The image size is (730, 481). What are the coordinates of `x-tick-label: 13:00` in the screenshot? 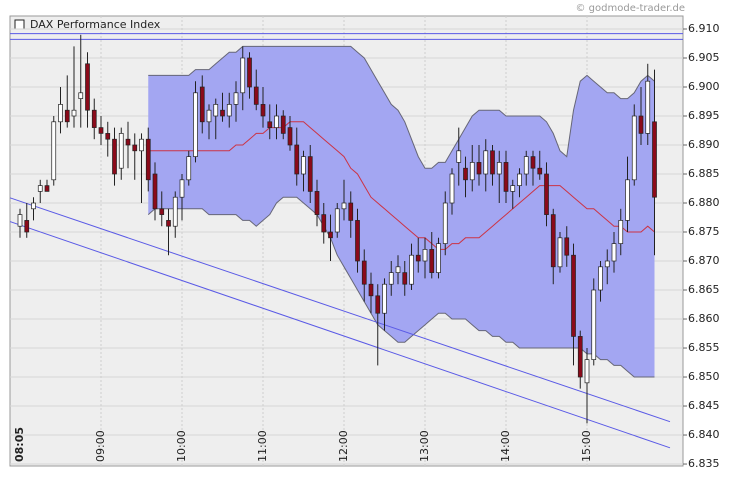 It's located at (424, 446).